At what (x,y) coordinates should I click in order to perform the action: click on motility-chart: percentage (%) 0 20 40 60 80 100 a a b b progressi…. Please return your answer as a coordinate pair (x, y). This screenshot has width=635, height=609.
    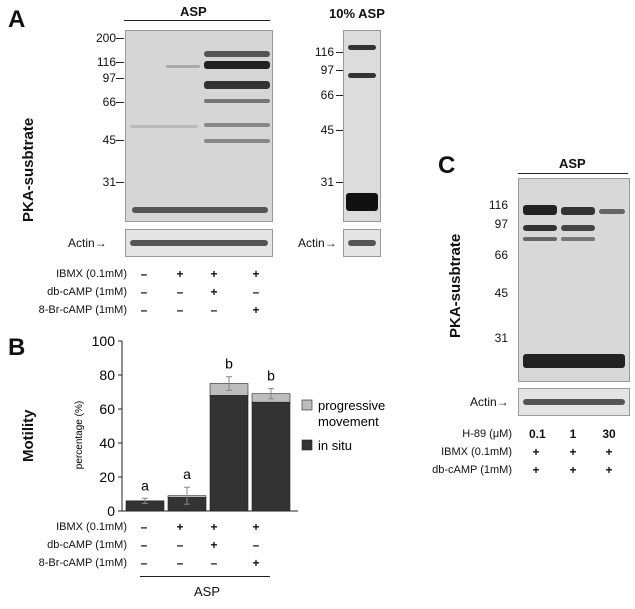
    Looking at the image, I should click on (229, 426).